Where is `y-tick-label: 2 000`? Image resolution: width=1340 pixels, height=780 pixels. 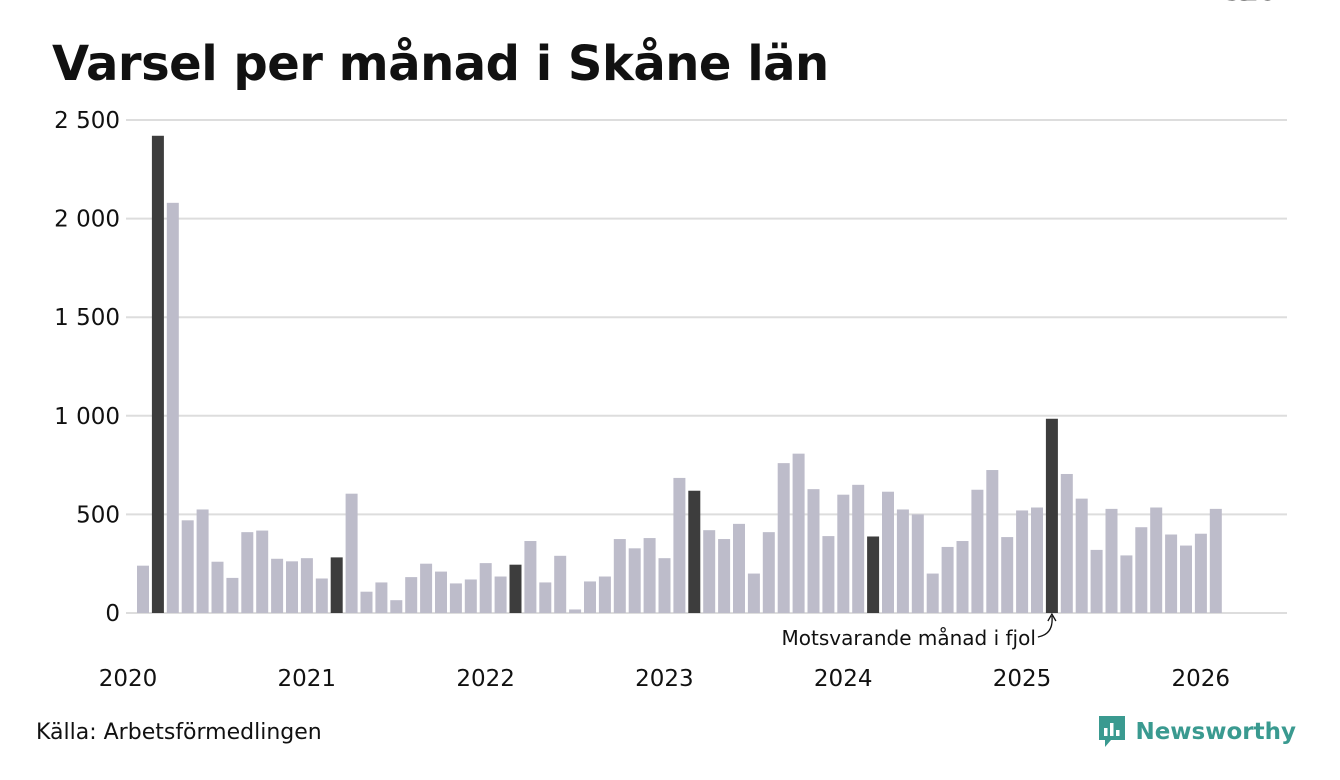 y-tick-label: 2 000 is located at coordinates (87, 220).